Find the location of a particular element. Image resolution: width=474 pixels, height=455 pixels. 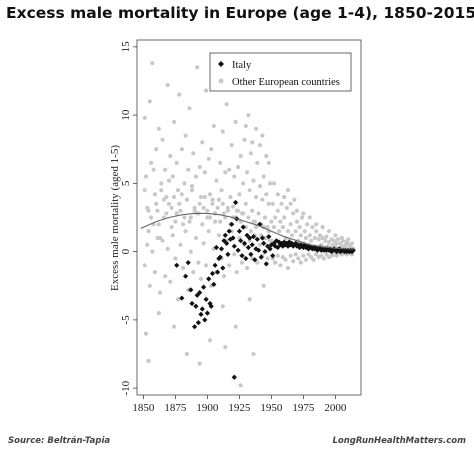

y-axis-label: Excess male mortality (aged 1-5) is located at coordinates (115, 218).